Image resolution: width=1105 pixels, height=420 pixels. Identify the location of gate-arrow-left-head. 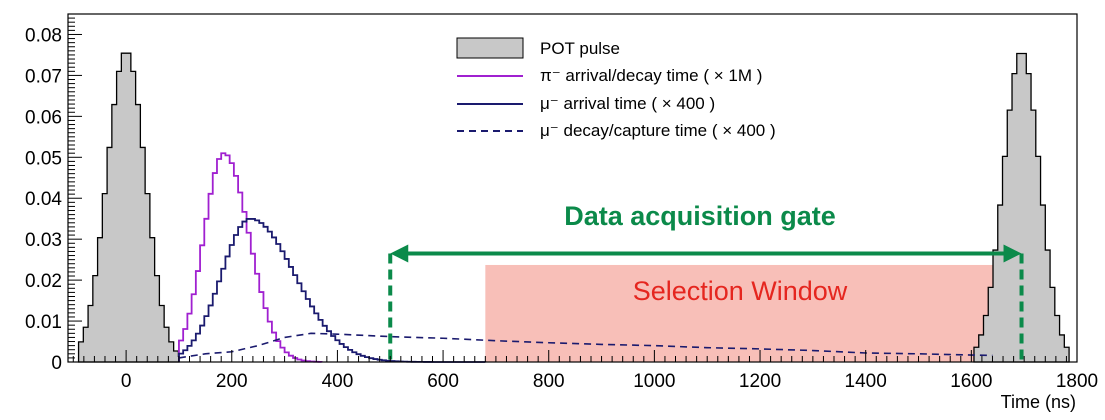
(399, 253).